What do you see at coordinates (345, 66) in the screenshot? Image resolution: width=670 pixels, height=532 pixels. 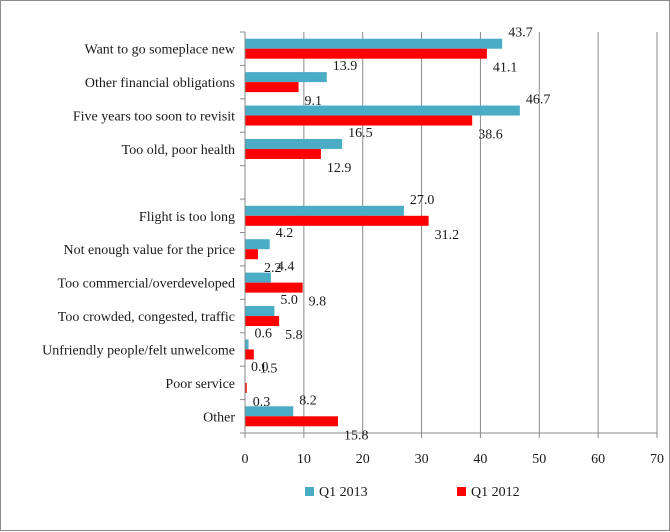 I see `data-label: 13.9` at bounding box center [345, 66].